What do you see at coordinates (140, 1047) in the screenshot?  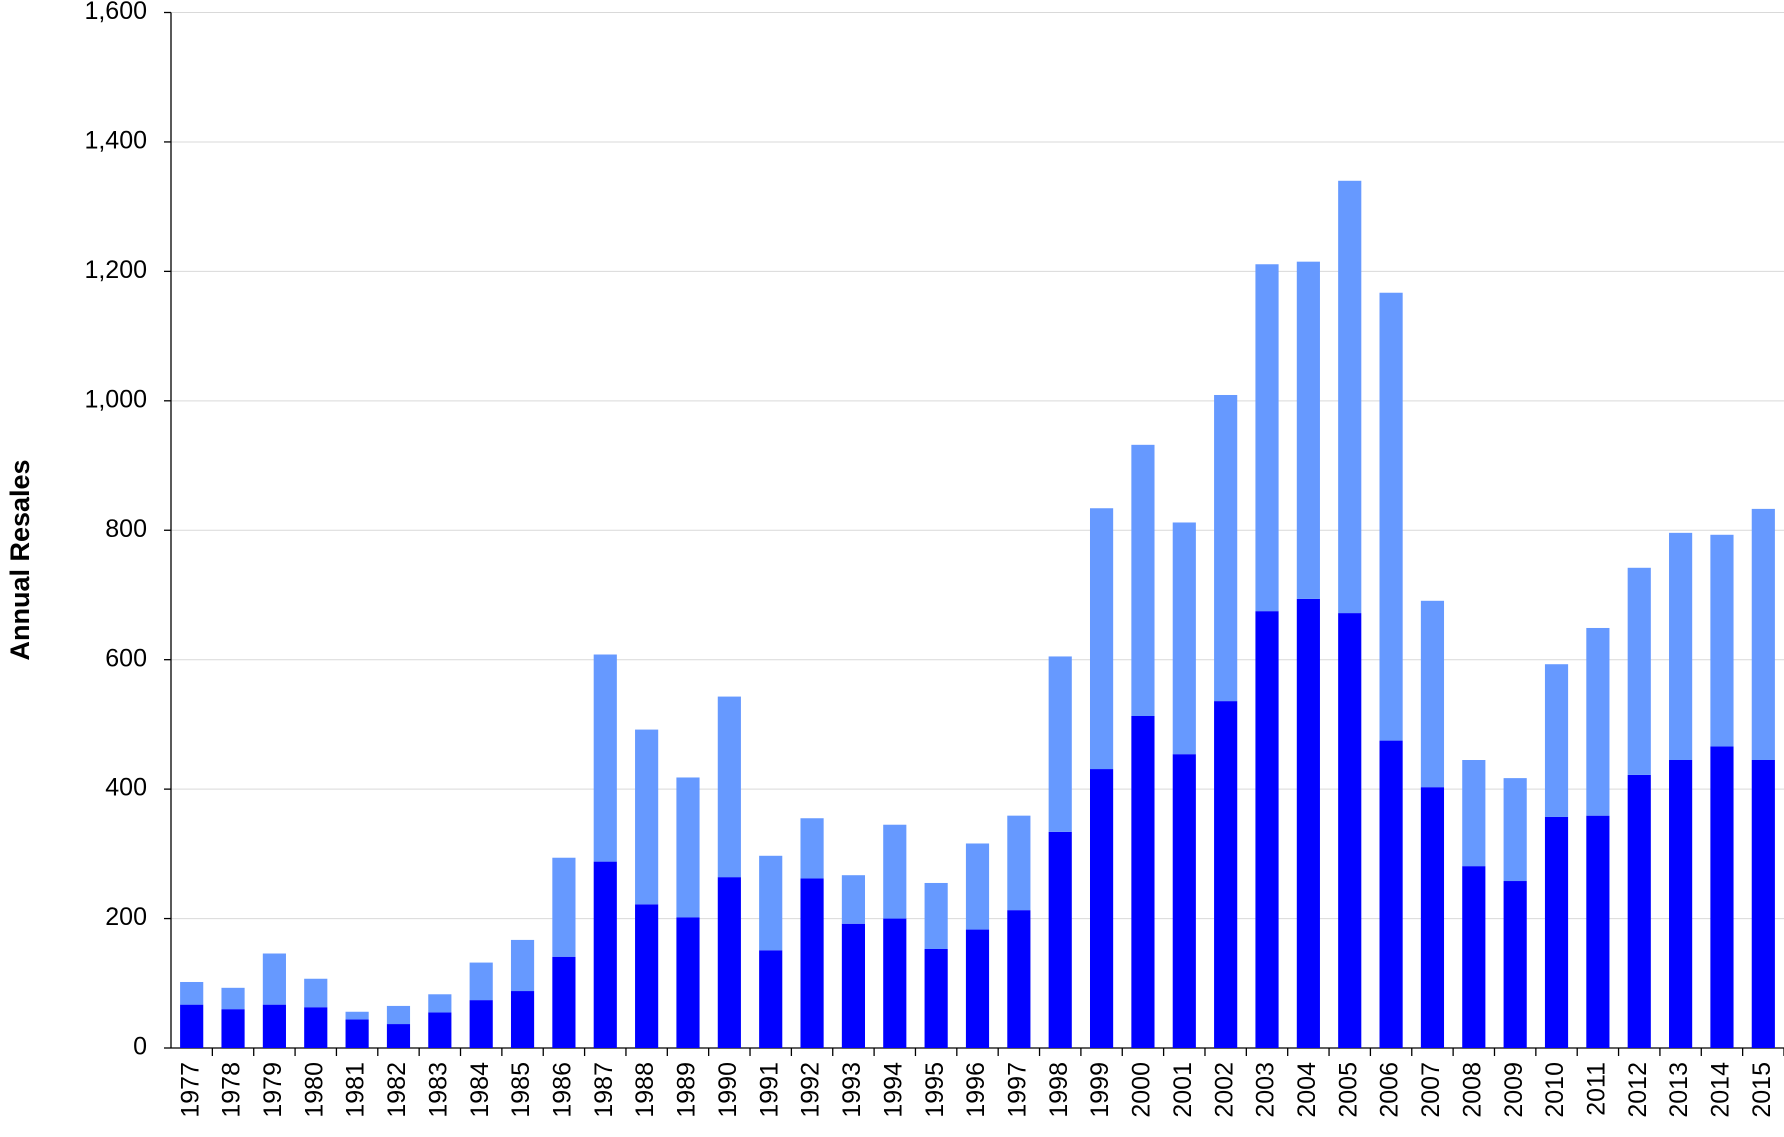 I see `y-tick-label: 0` at bounding box center [140, 1047].